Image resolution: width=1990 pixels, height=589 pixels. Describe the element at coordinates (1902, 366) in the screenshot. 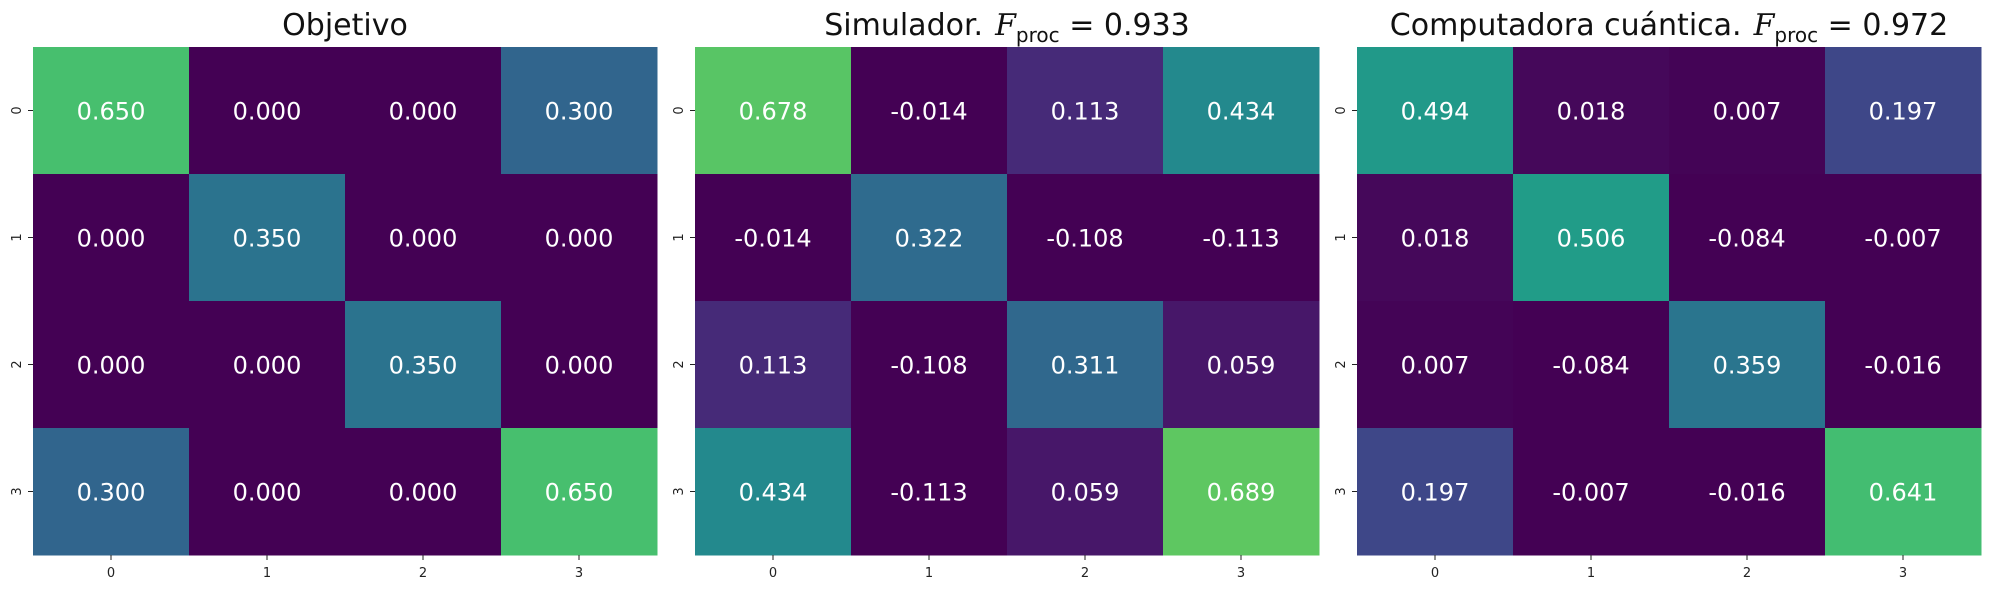

I see `cell-value-label: -0.016` at that location.